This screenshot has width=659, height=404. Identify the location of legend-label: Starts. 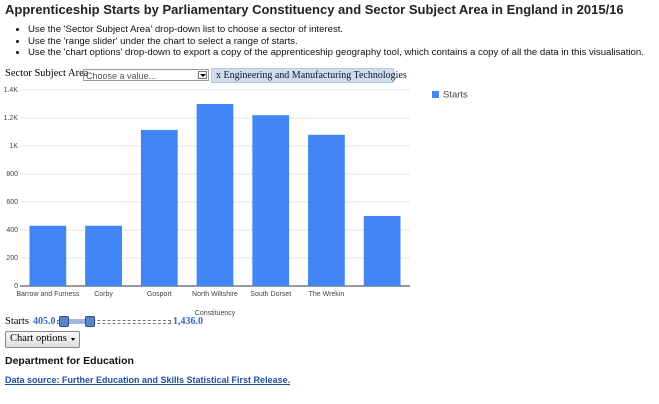
(455, 95).